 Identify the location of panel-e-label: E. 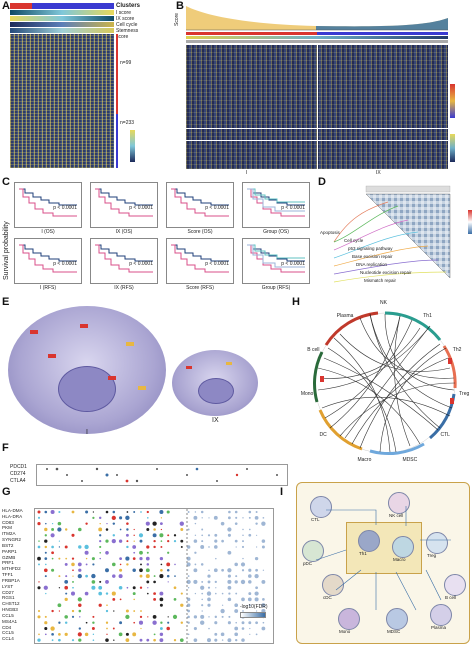
(6, 302).